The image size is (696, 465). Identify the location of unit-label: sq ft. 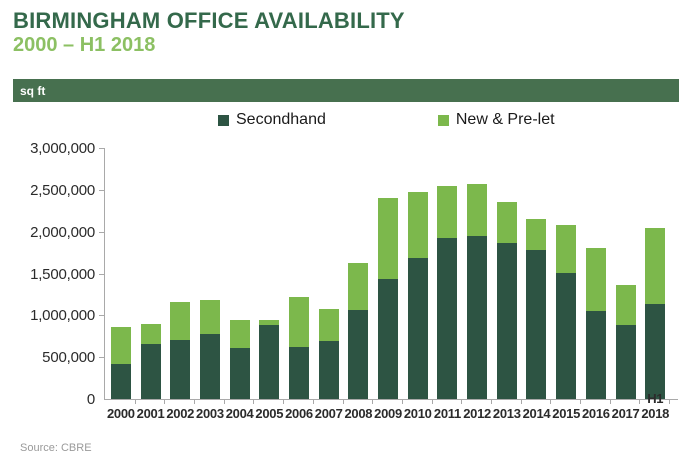
(33, 90).